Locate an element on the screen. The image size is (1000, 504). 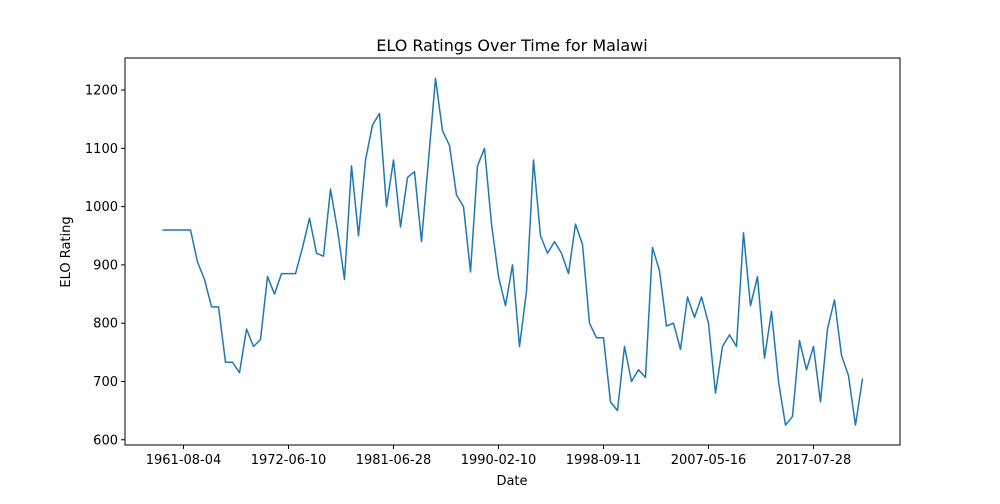
x-tick-label: 1961-08-04 is located at coordinates (184, 460).